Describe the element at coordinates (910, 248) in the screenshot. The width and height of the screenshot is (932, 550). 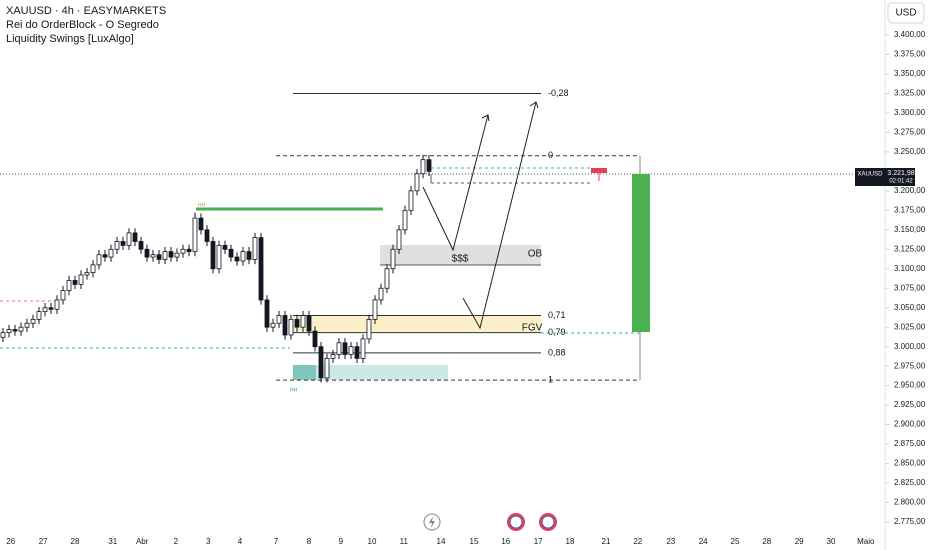
I see `y-tick-label: 3.125,00` at that location.